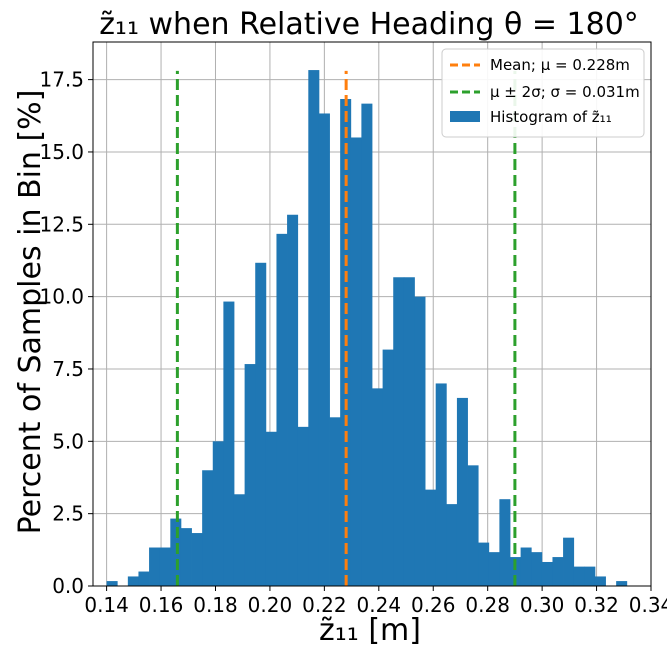 This screenshot has height=657, width=667. I want to click on x-tick-label: 0.26, so click(433, 605).